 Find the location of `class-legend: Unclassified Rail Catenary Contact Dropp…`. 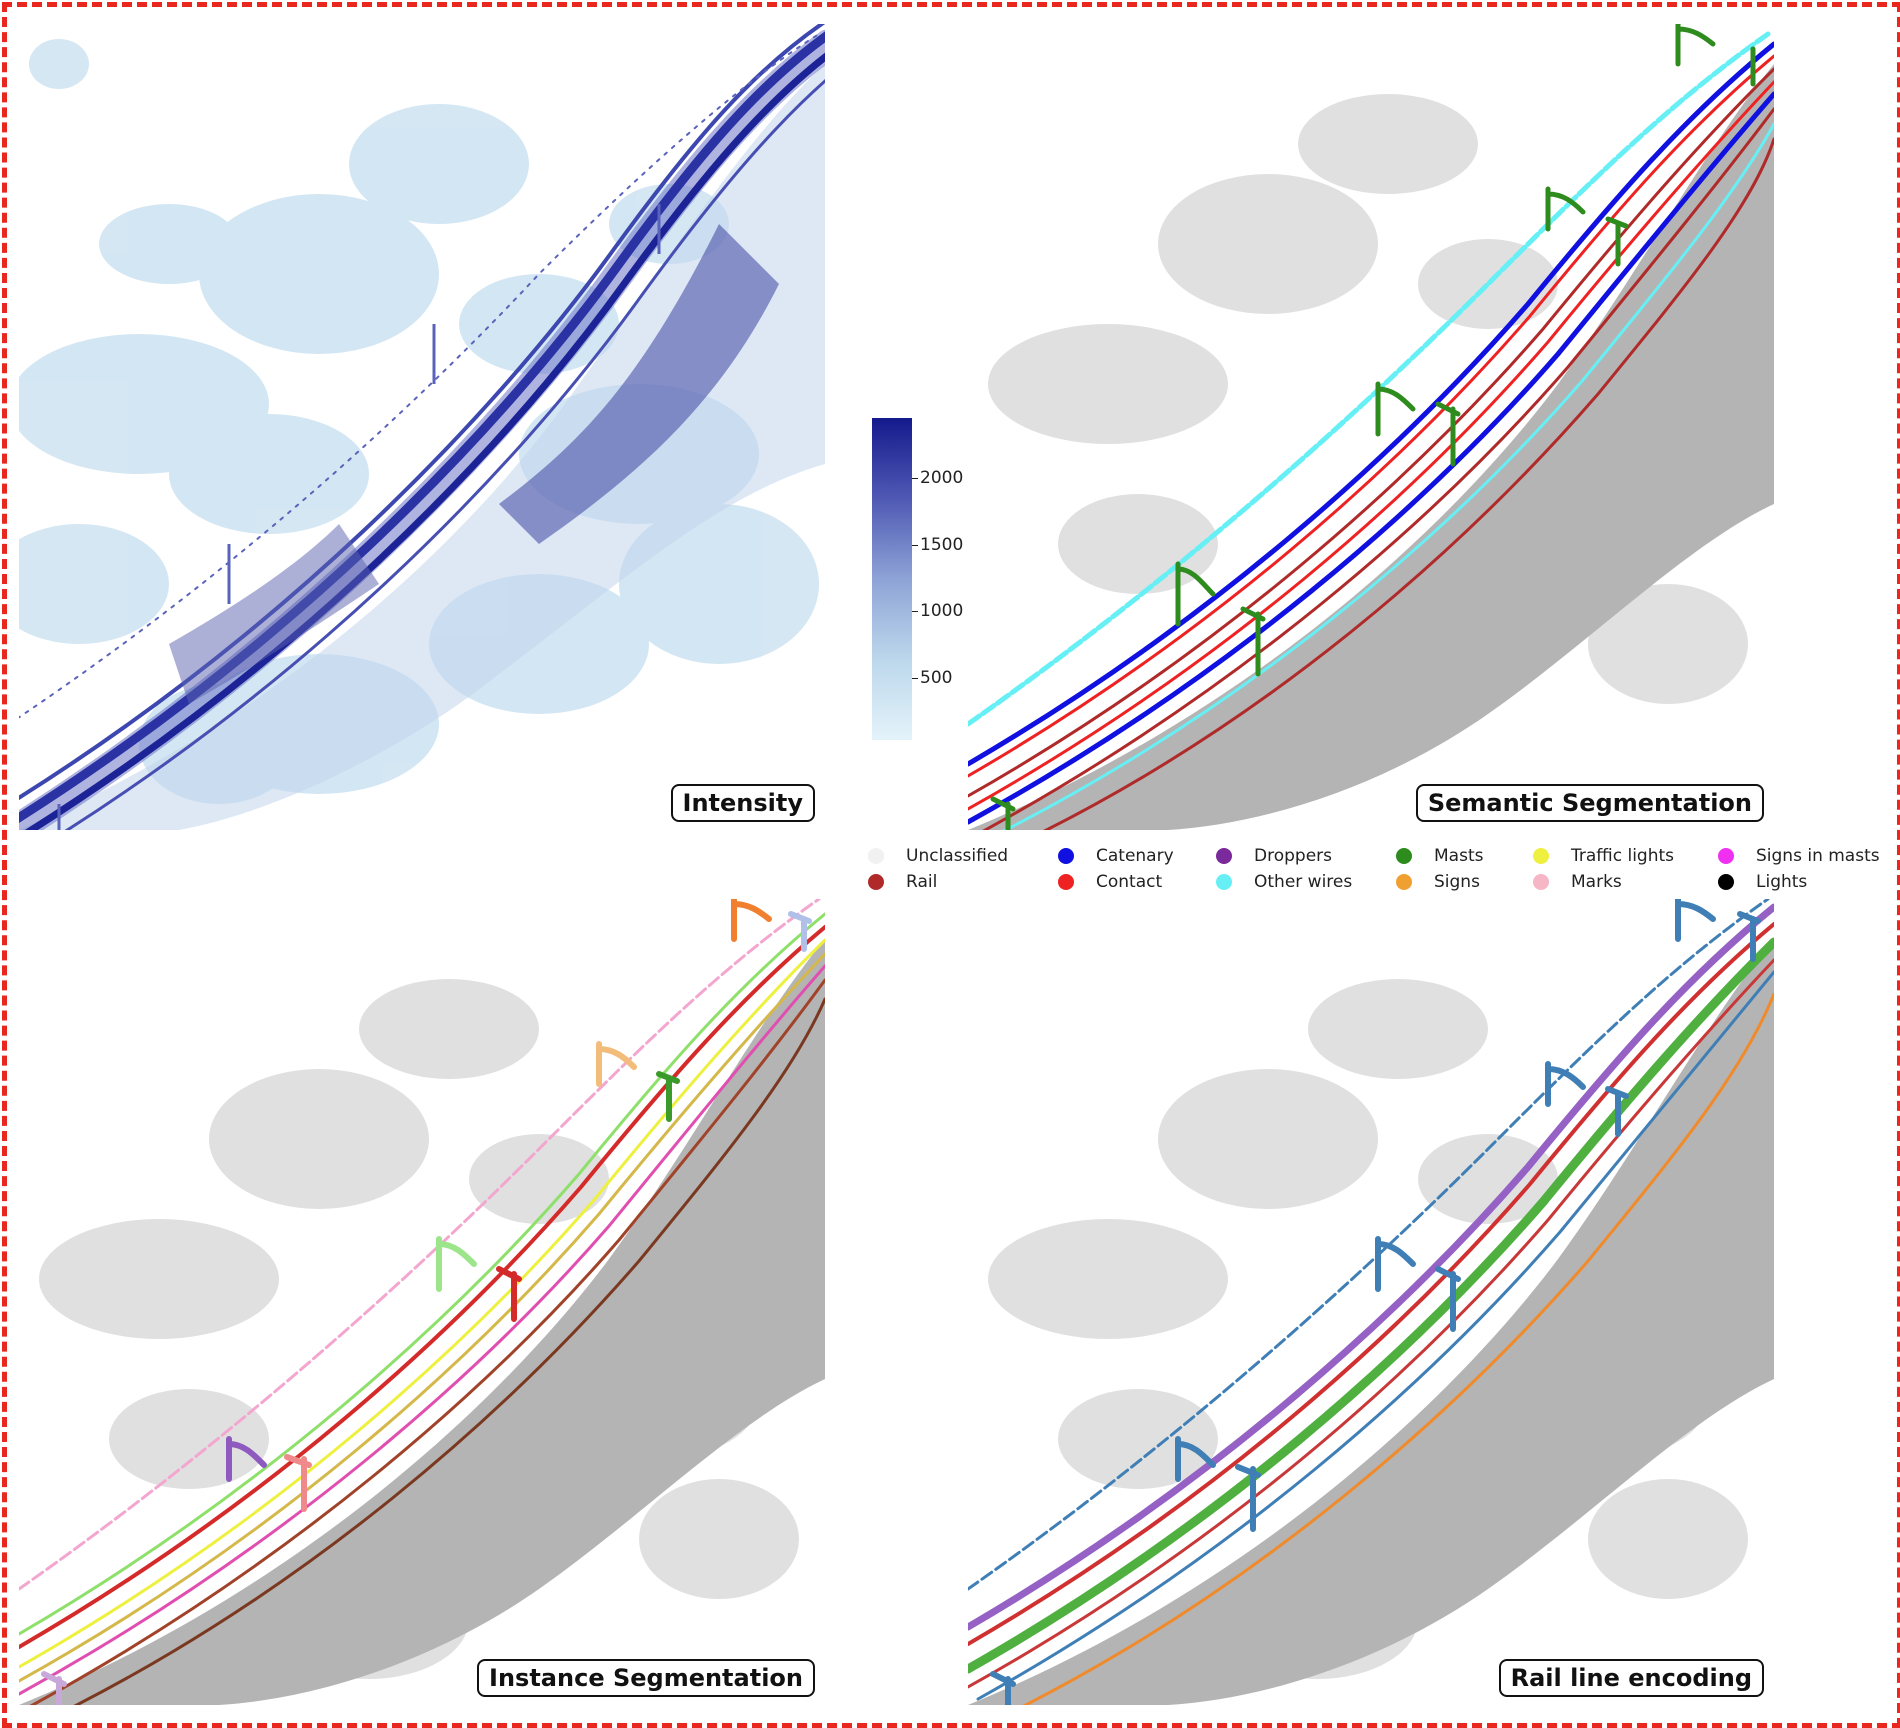

class-legend: Unclassified Rail Catenary Contact Dropp… is located at coordinates (1383, 871).